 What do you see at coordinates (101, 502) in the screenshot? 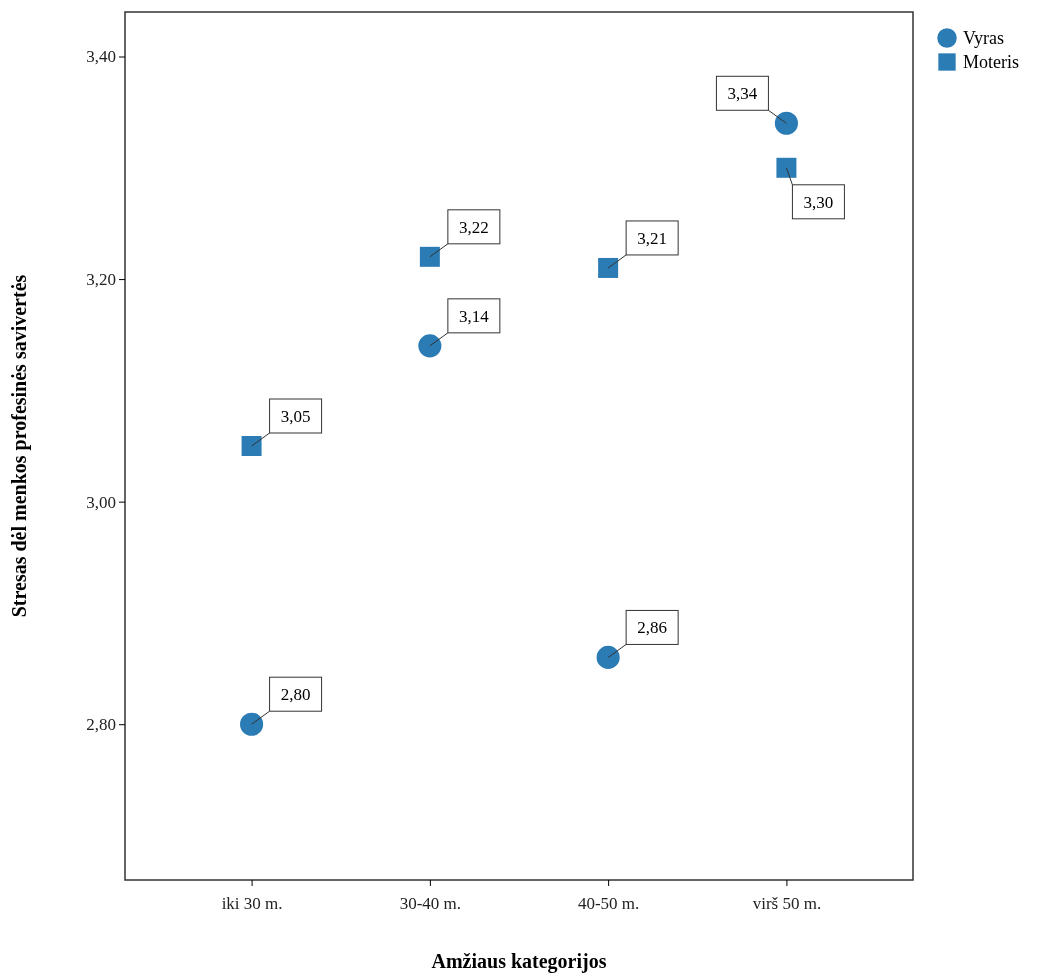
I see `y-tick-label: 3,00` at bounding box center [101, 502].